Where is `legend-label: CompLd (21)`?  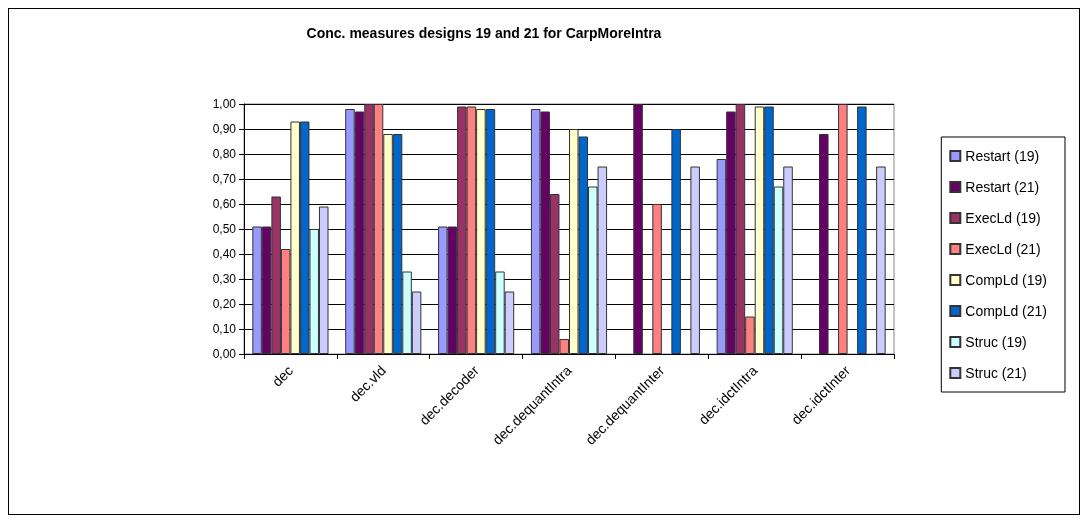
legend-label: CompLd (21) is located at coordinates (1006, 311).